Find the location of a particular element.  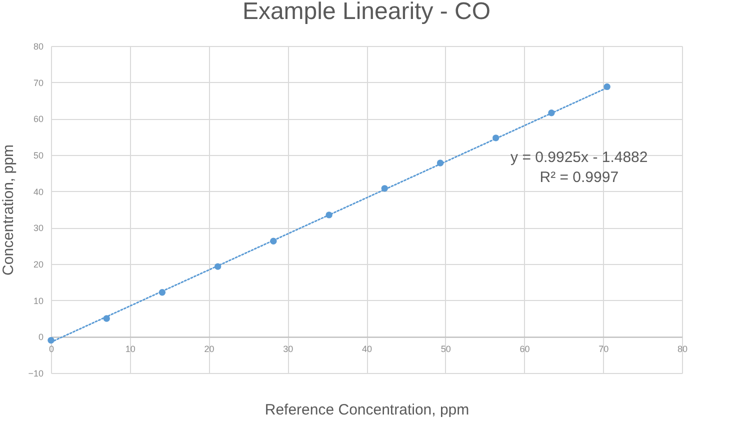

y-tick-label: 50 is located at coordinates (38, 155).